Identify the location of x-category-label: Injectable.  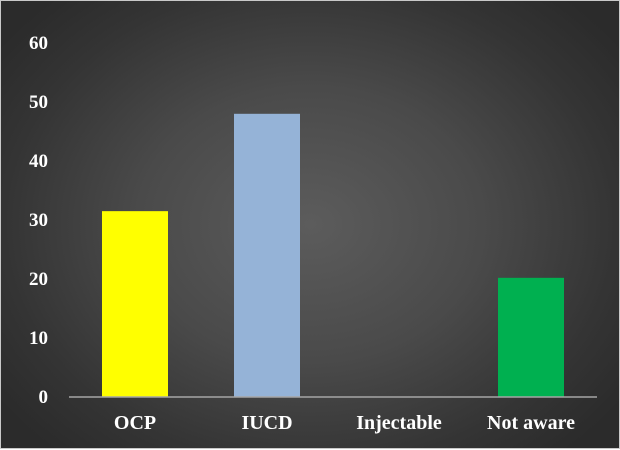
(399, 423).